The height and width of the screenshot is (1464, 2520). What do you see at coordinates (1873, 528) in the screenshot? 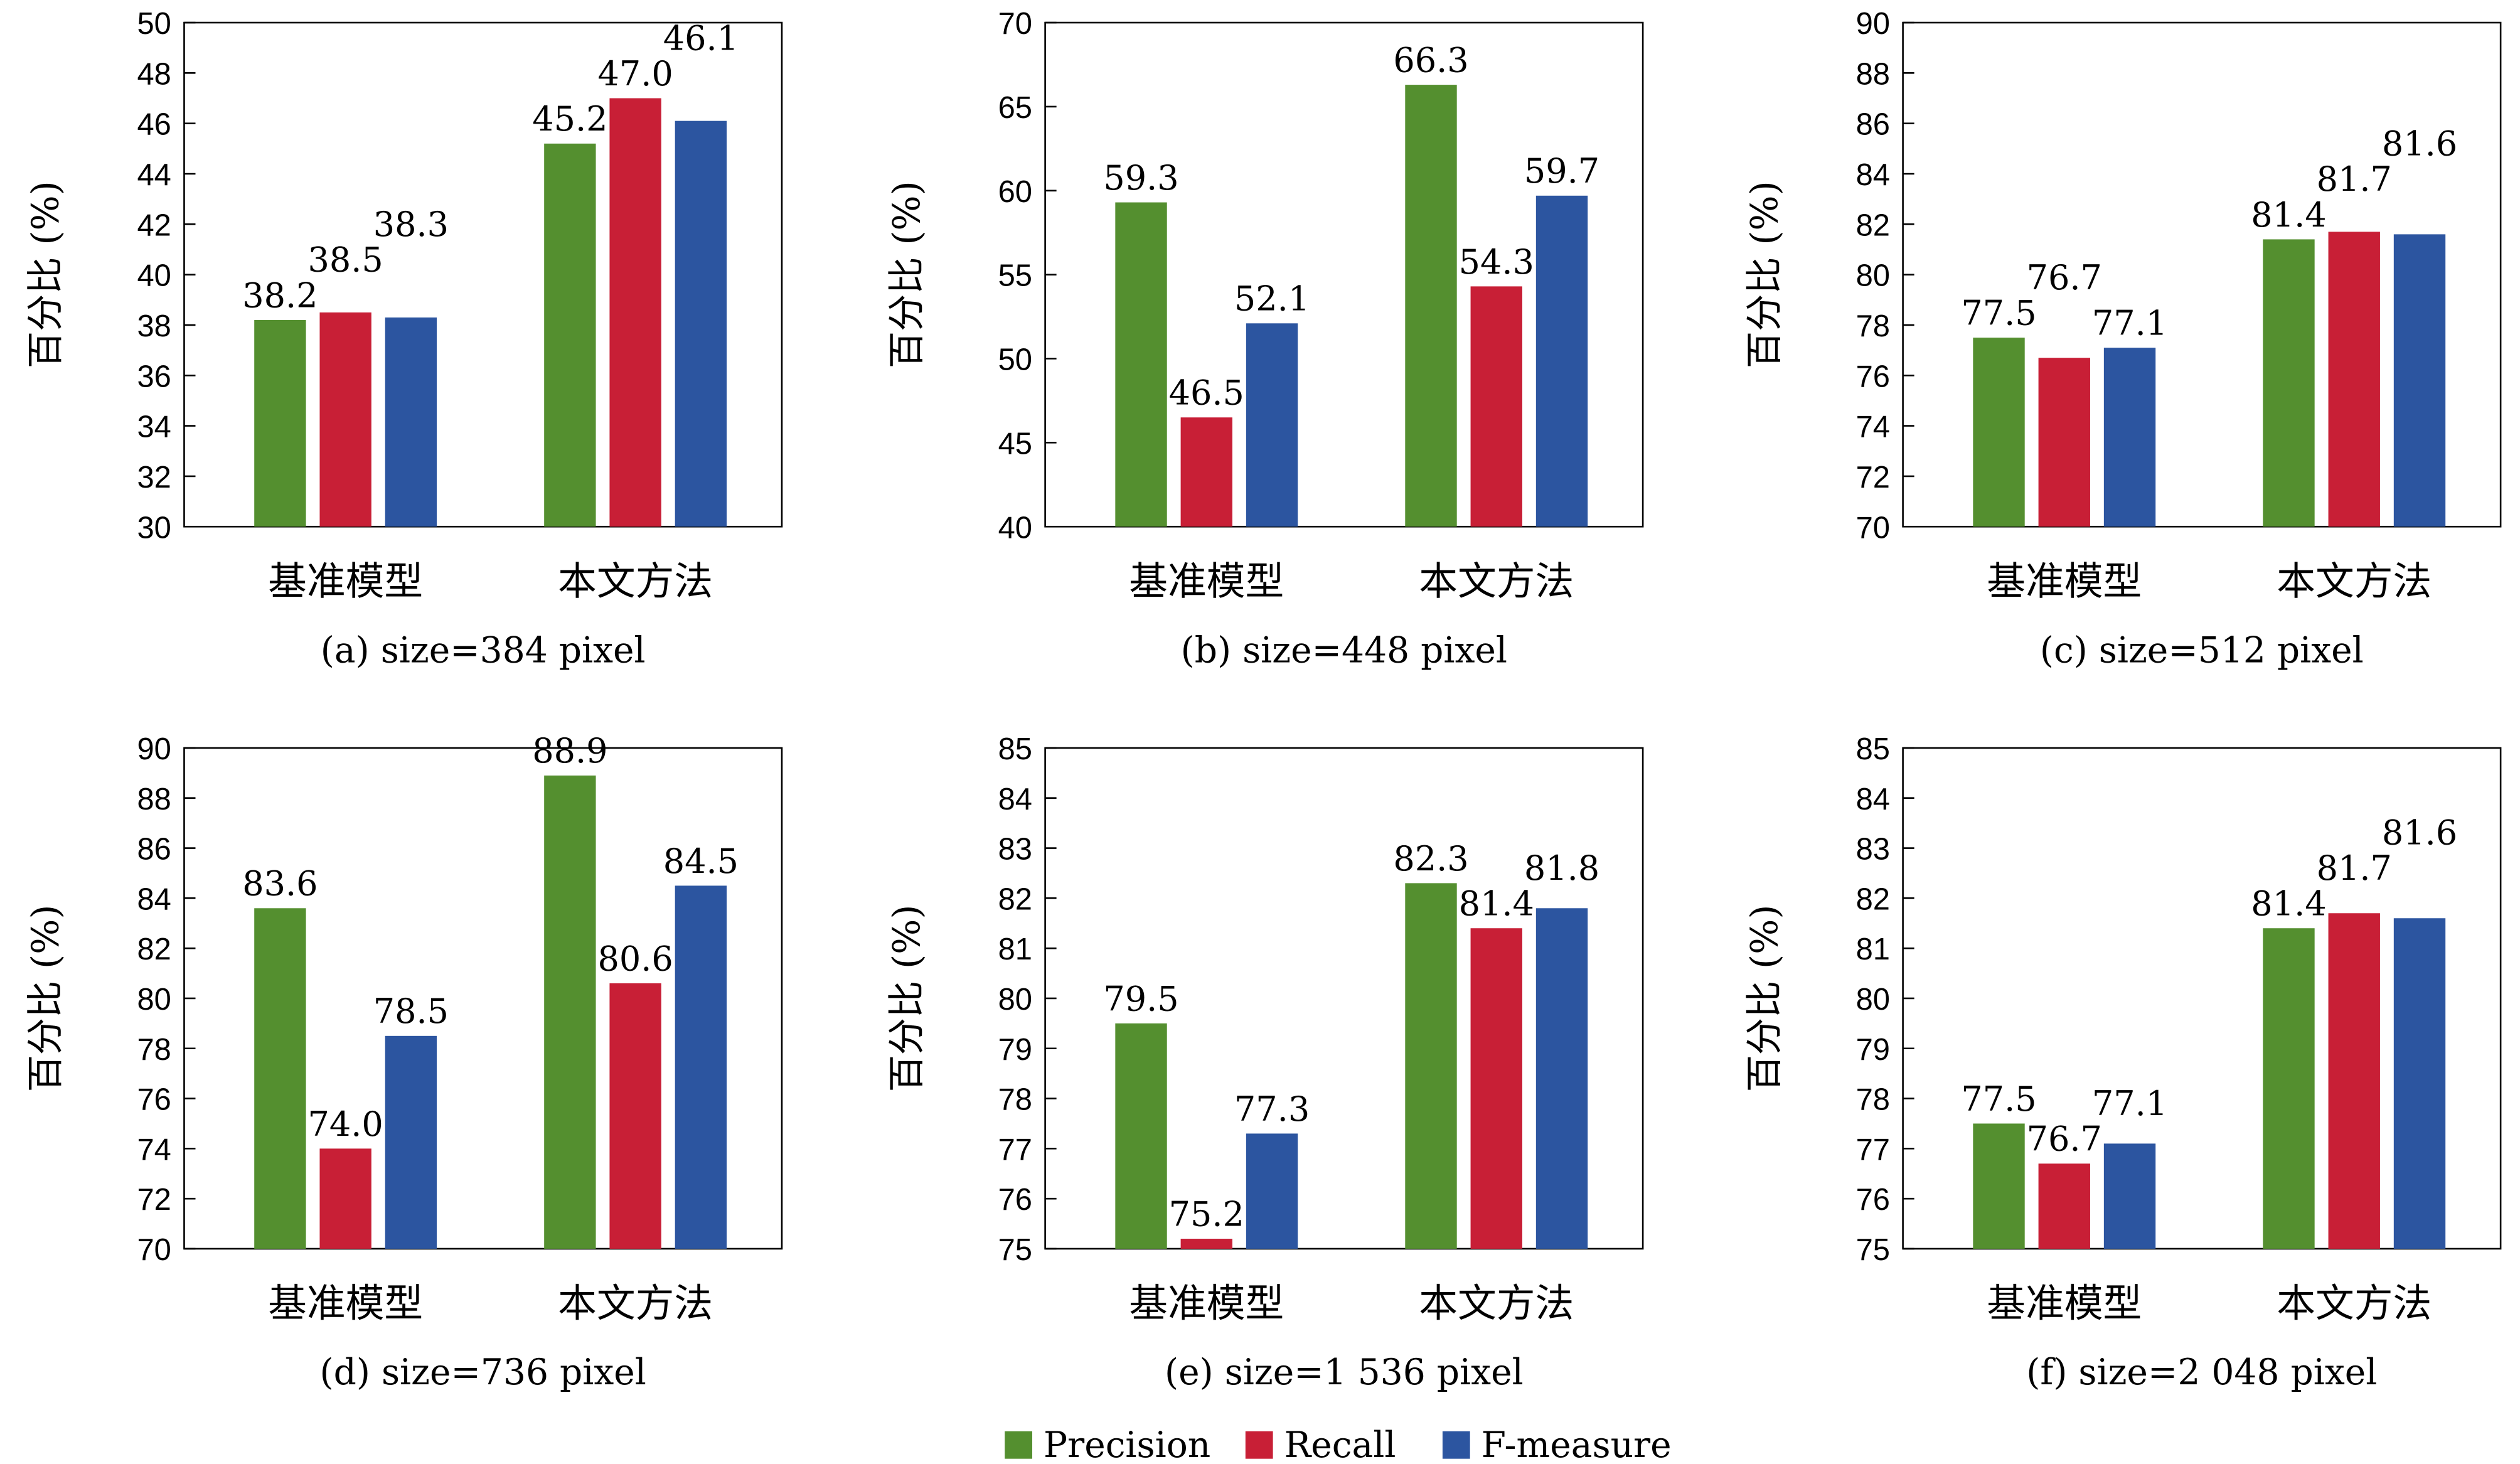
I see `y-tick-label: 70` at bounding box center [1873, 528].